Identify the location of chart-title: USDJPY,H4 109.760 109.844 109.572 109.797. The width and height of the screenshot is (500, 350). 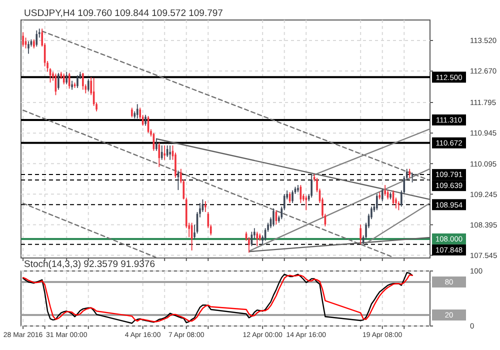
(123, 13).